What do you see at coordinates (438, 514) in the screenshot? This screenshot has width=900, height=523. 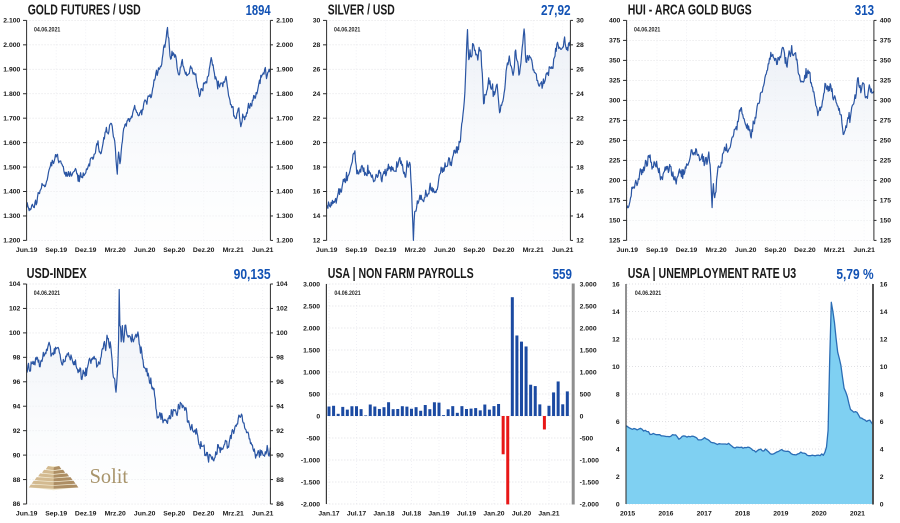 I see `svg-text: Jan.19` at bounding box center [438, 514].